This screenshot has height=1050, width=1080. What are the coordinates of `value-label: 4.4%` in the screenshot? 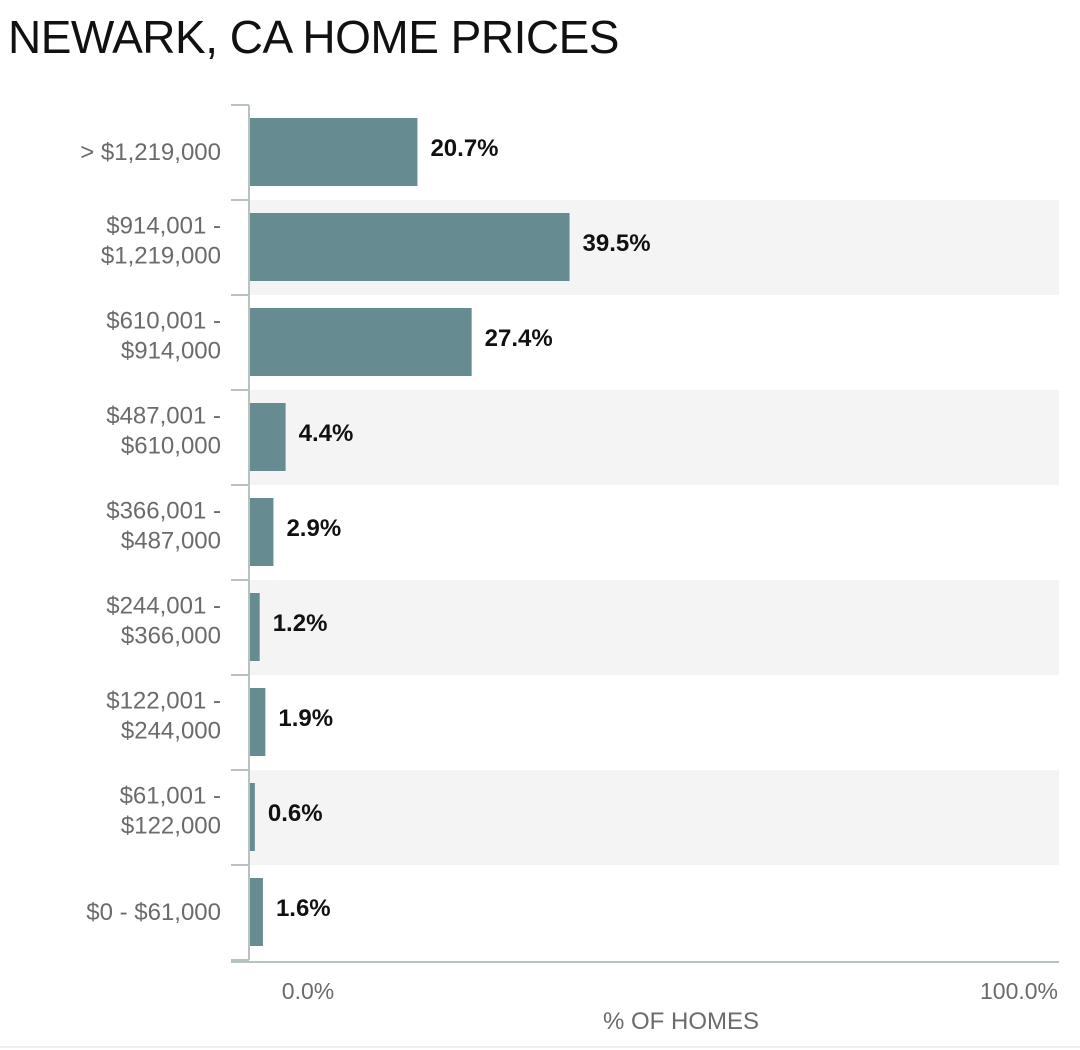 It's located at (326, 433).